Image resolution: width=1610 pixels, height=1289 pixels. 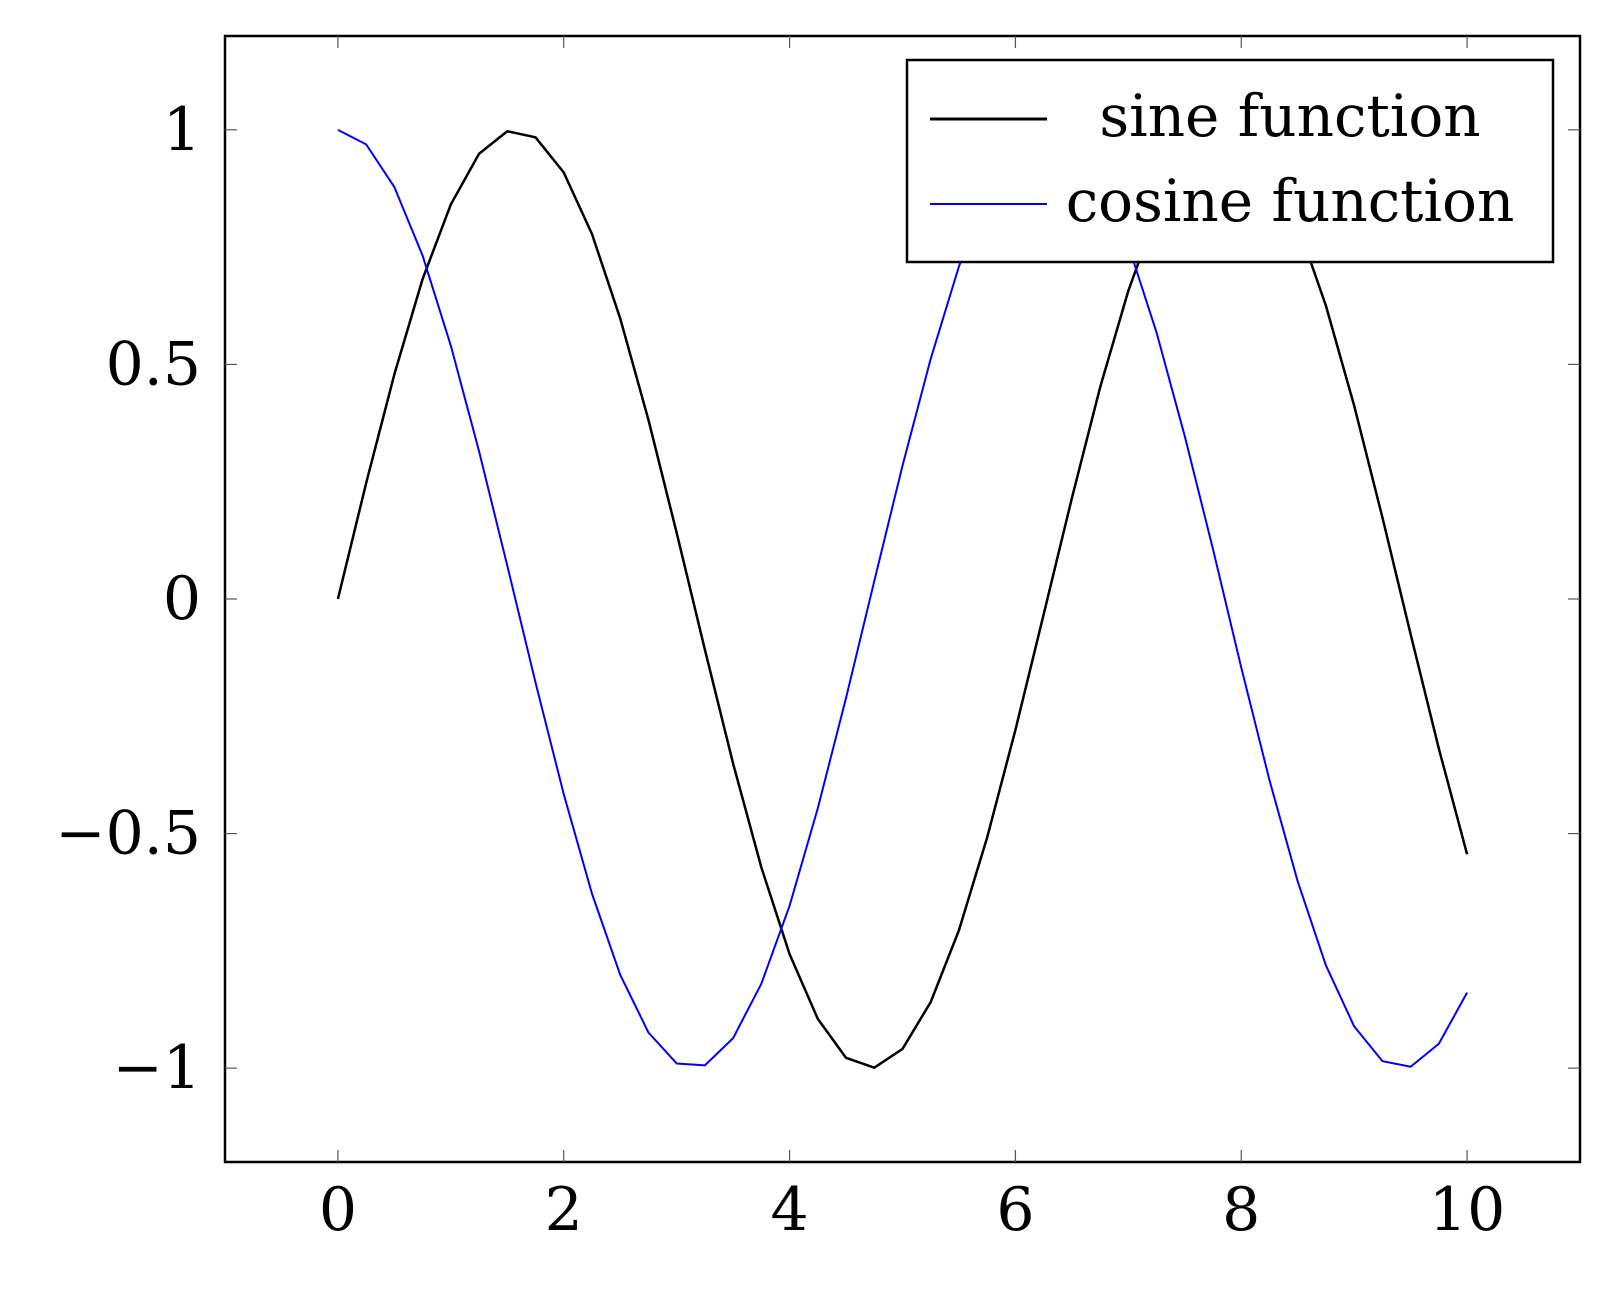 I want to click on legend: sine function cosine function, so click(x=1230, y=161).